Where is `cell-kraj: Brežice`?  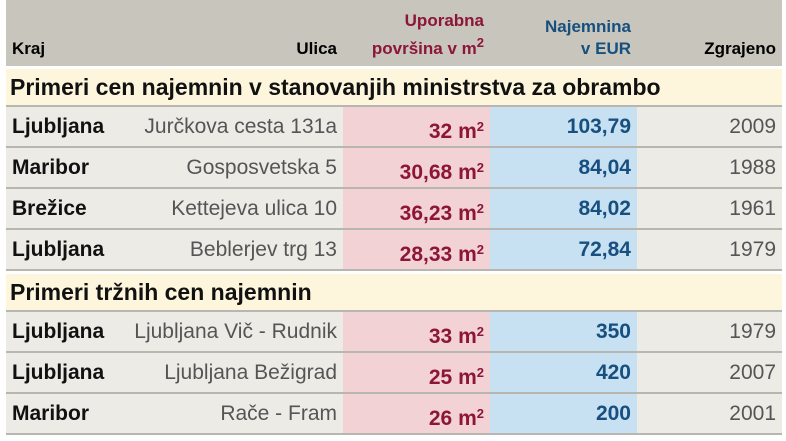
cell-kraj: Brežice is located at coordinates (49, 208).